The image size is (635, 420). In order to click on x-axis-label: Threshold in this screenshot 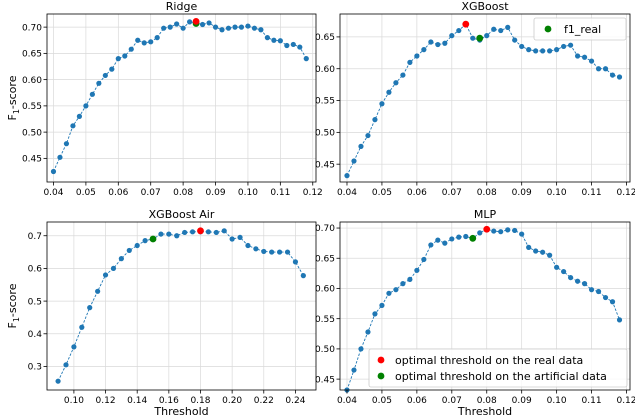, I will do `click(484, 411)`.